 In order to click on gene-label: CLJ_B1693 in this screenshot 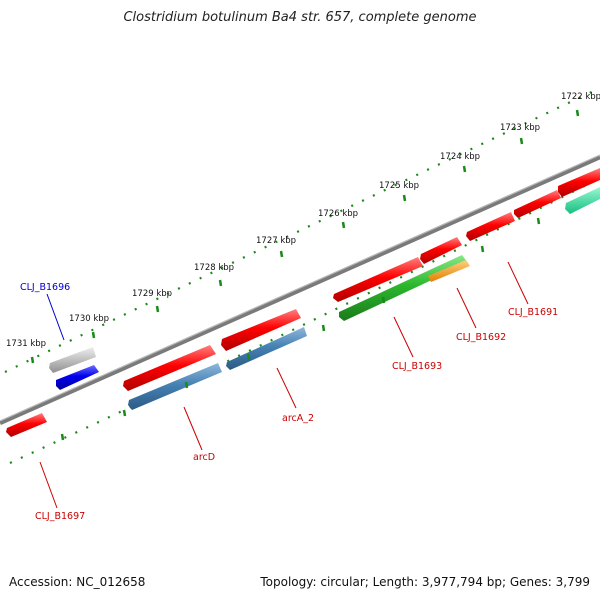, I will do `click(417, 366)`.